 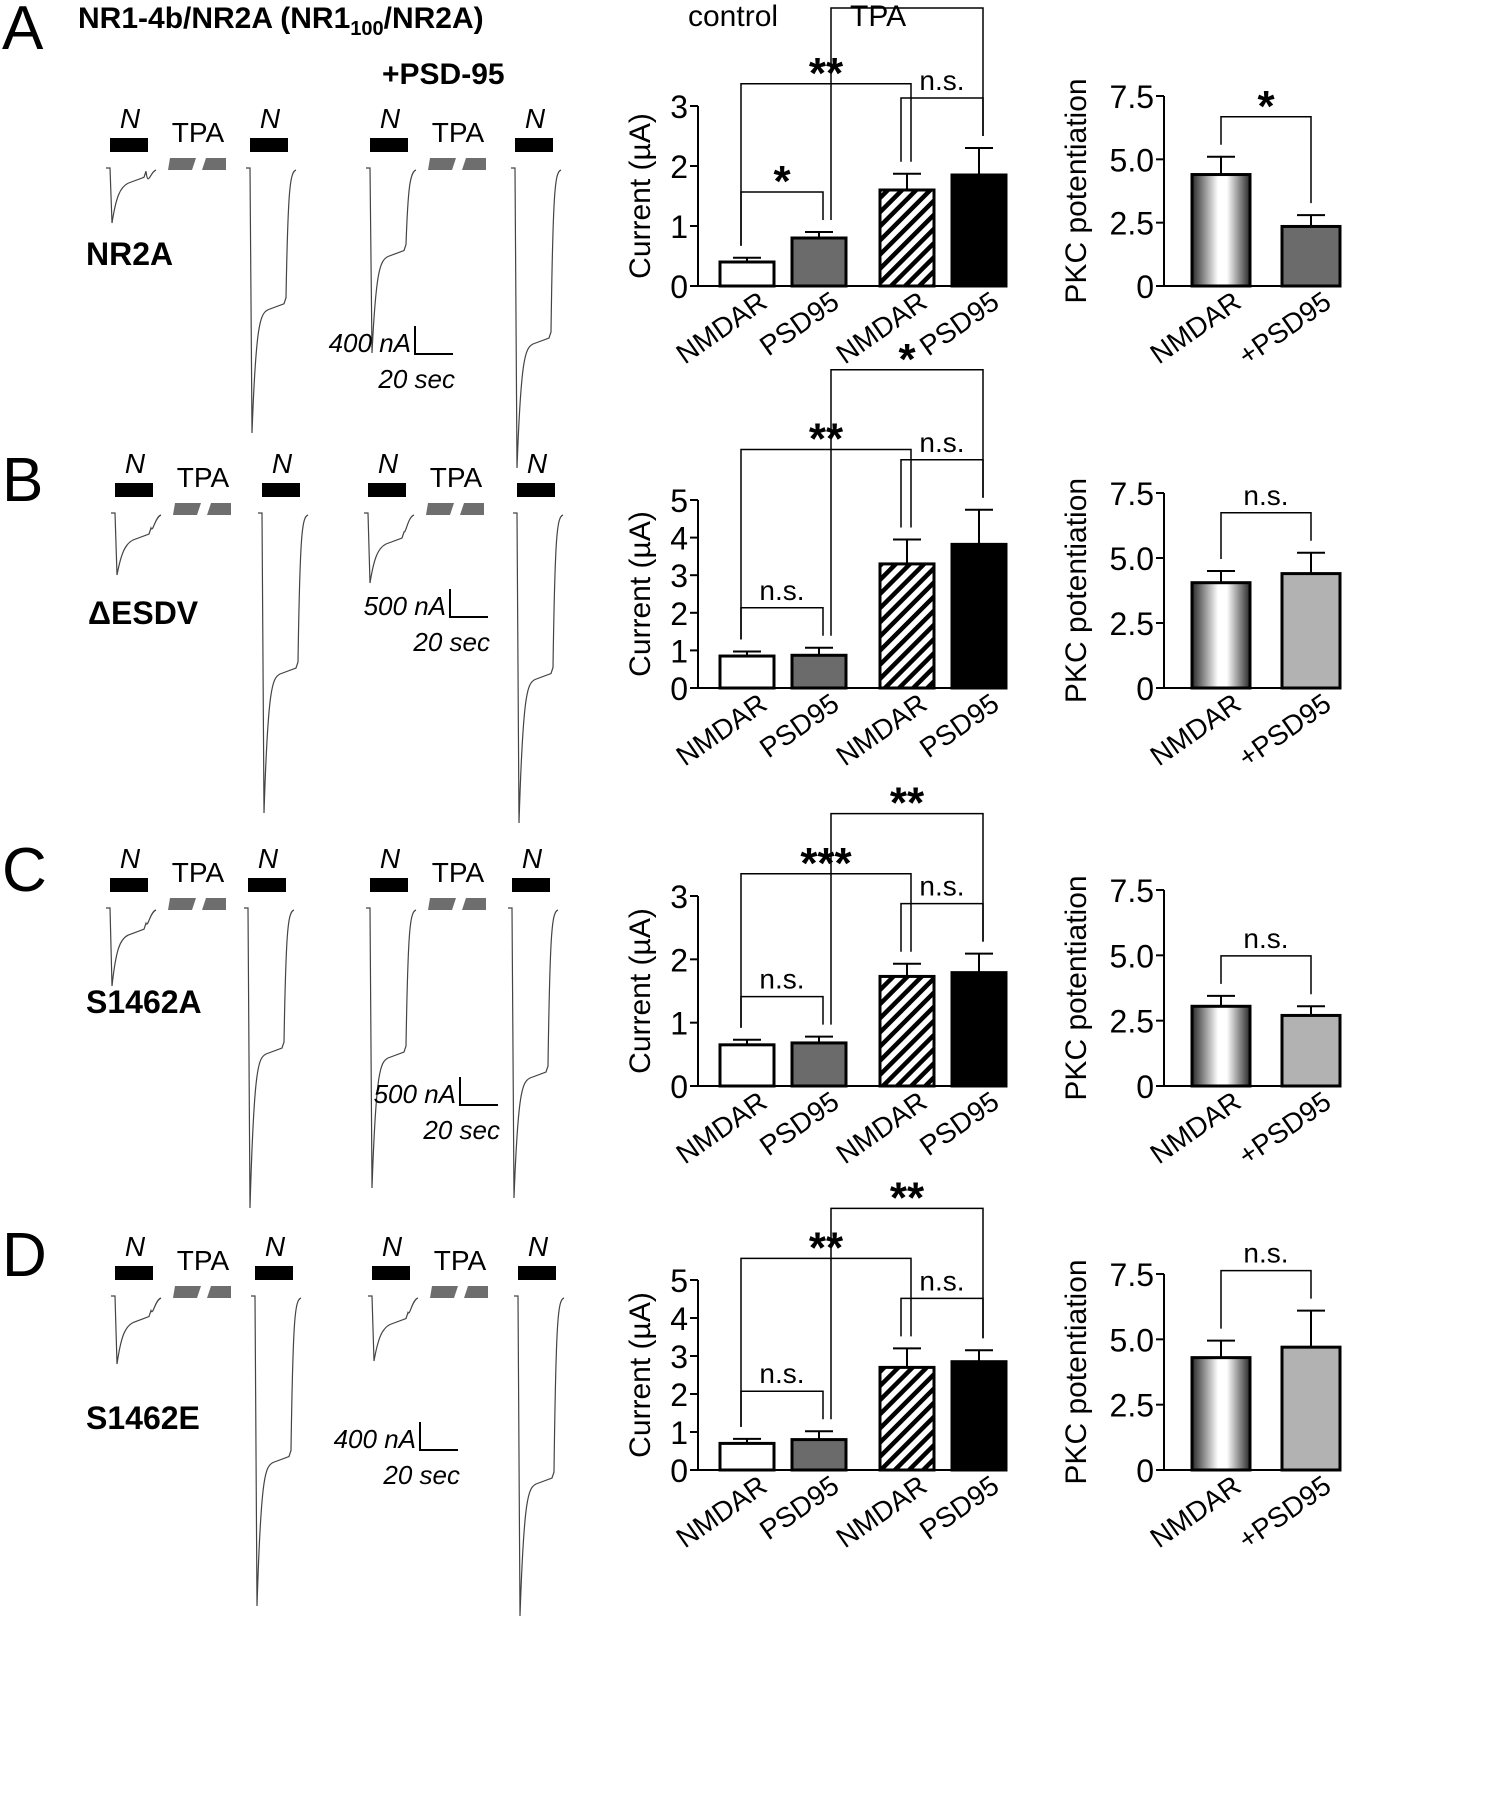 What do you see at coordinates (433, 18) in the screenshot?
I see `title-end: /NR2A)` at bounding box center [433, 18].